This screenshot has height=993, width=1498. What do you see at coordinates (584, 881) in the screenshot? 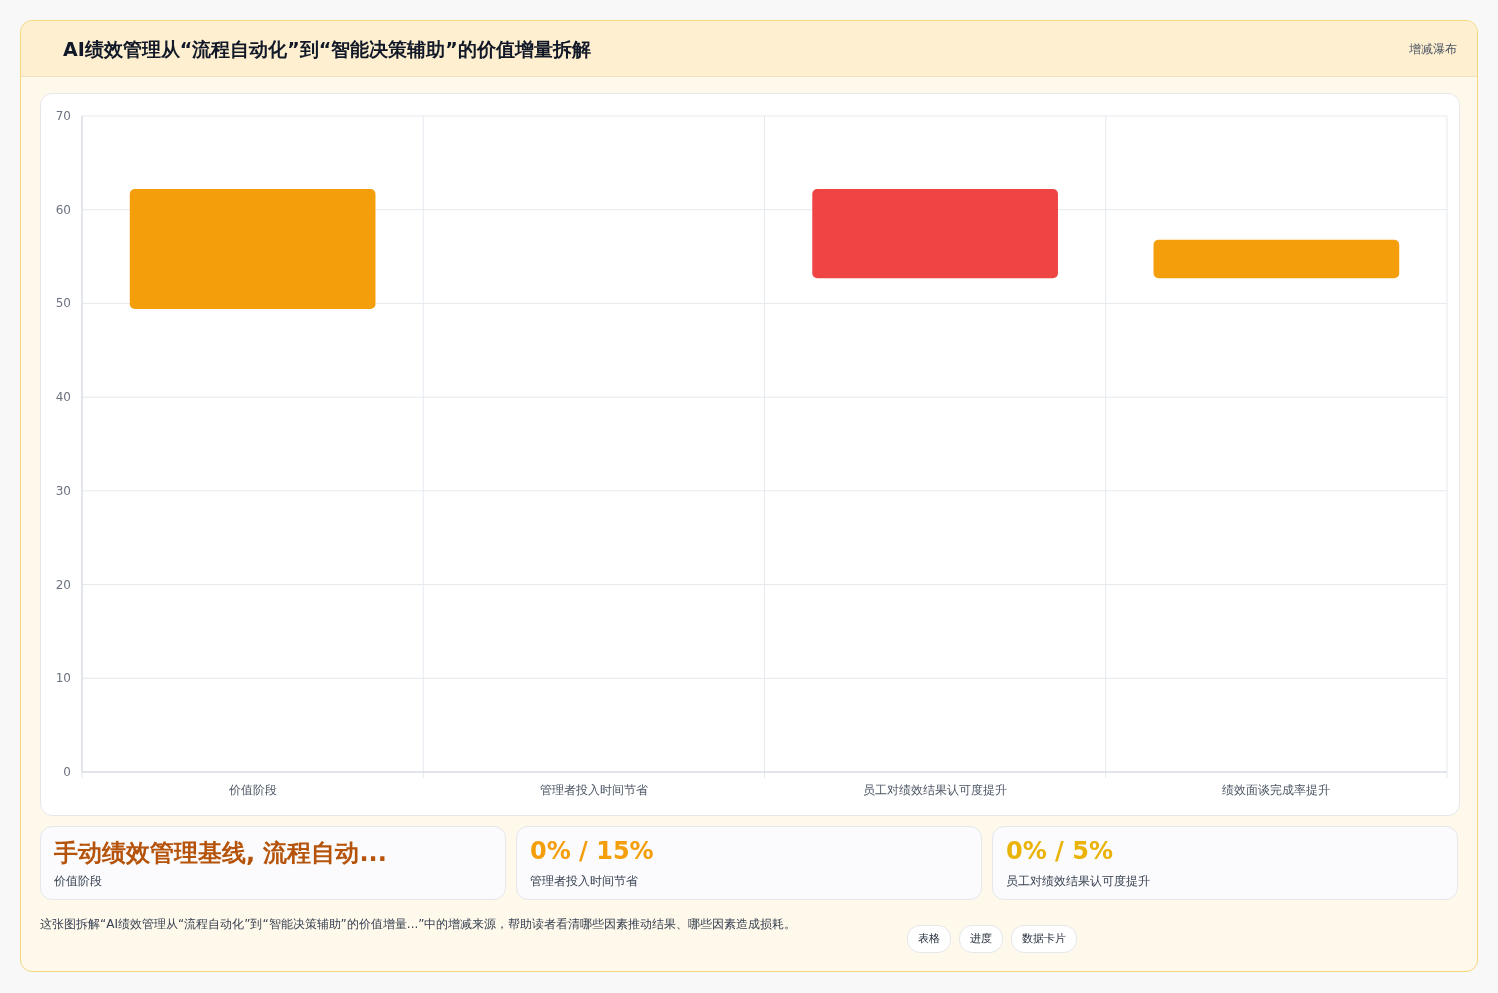
I see `text: 管理者投入时间节省` at bounding box center [584, 881].